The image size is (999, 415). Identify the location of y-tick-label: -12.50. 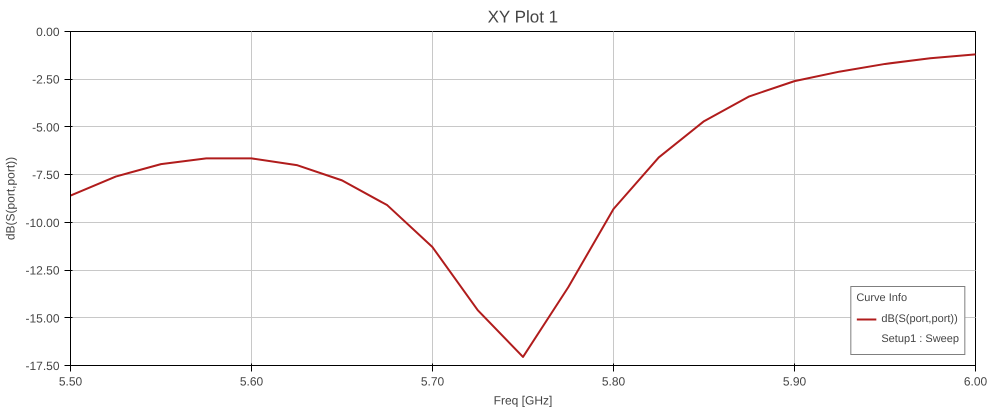
(42, 271).